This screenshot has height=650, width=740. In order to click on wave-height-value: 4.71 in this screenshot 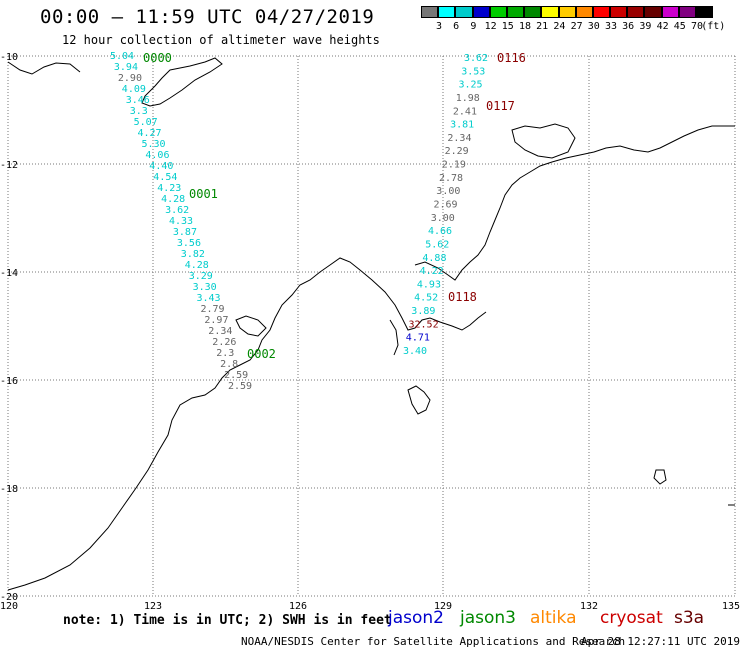, I will do `click(418, 338)`.